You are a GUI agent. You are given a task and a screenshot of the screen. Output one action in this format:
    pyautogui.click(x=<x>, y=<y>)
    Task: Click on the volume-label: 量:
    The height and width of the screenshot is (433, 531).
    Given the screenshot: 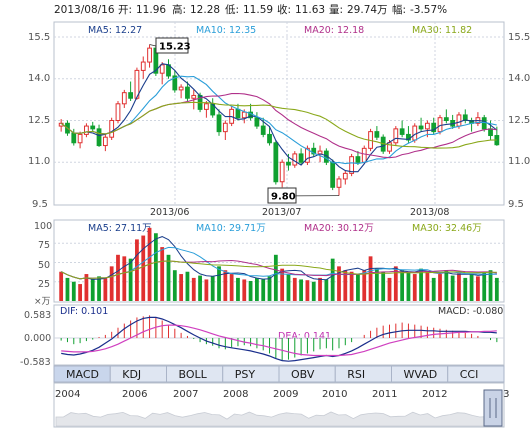 What is the action you would take?
    pyautogui.click(x=336, y=10)
    